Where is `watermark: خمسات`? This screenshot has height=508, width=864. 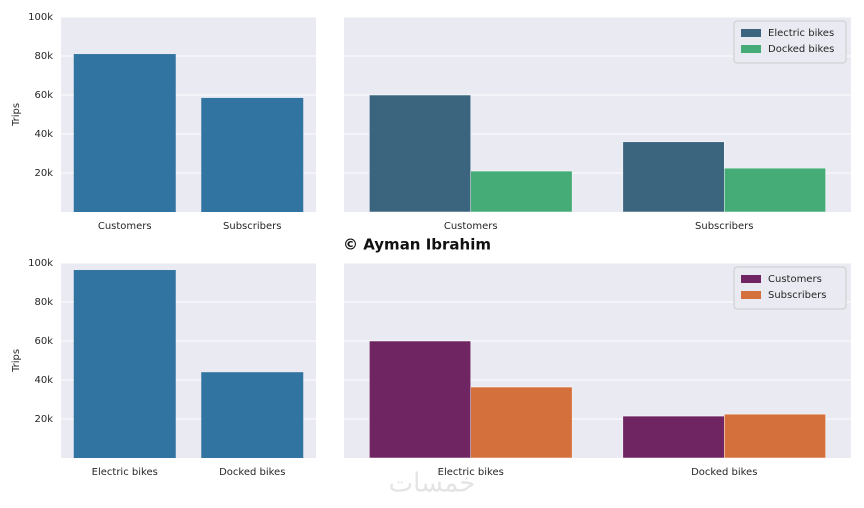 watermark: خمسات is located at coordinates (432, 484).